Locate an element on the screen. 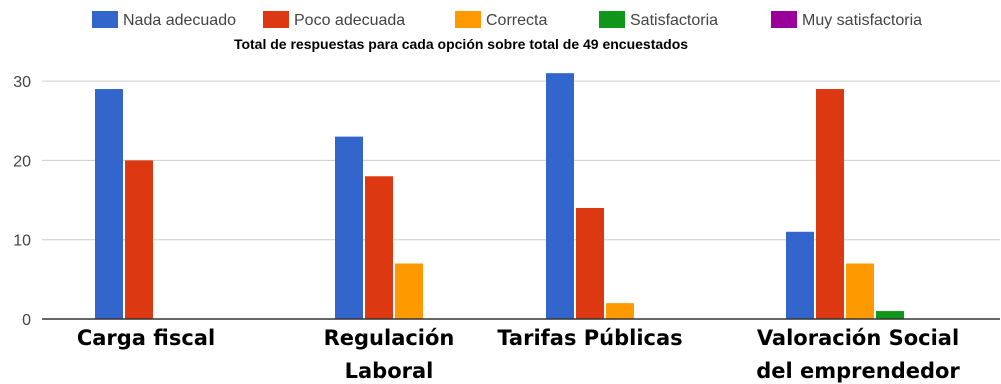 Image resolution: width=1001 pixels, height=384 pixels. legend-item: Poco adecuada is located at coordinates (334, 20).